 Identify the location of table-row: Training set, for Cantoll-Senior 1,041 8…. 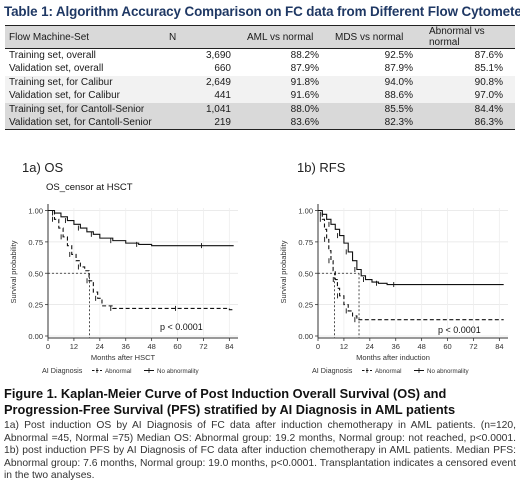
(260, 109).